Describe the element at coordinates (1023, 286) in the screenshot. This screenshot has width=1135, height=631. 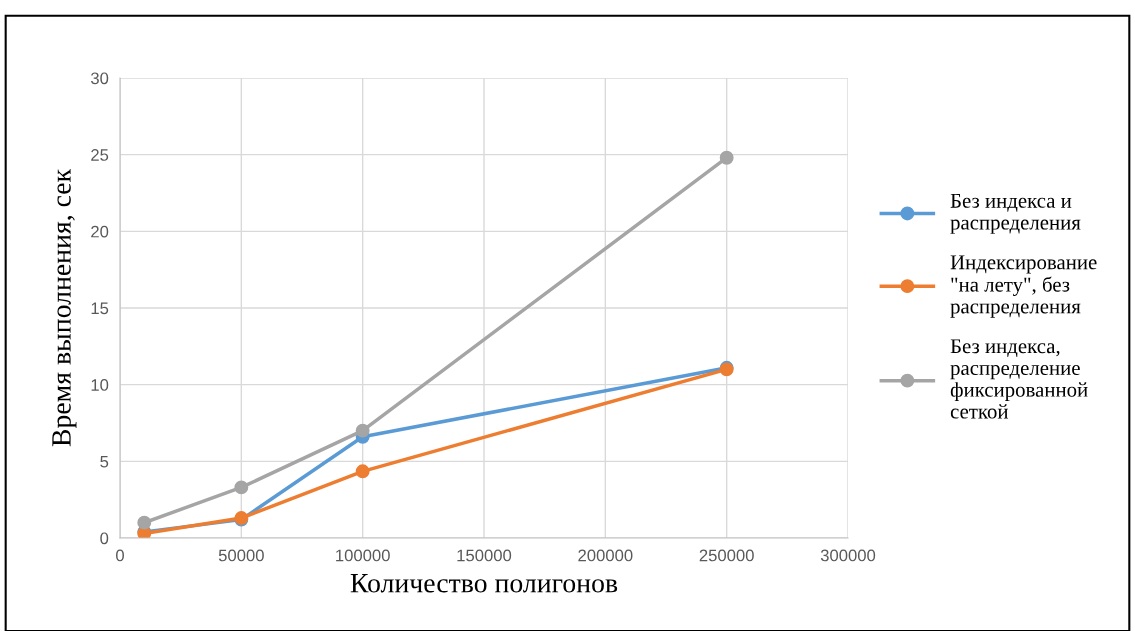
I see `legend-label: Индексирование "на лету", без распределения` at that location.